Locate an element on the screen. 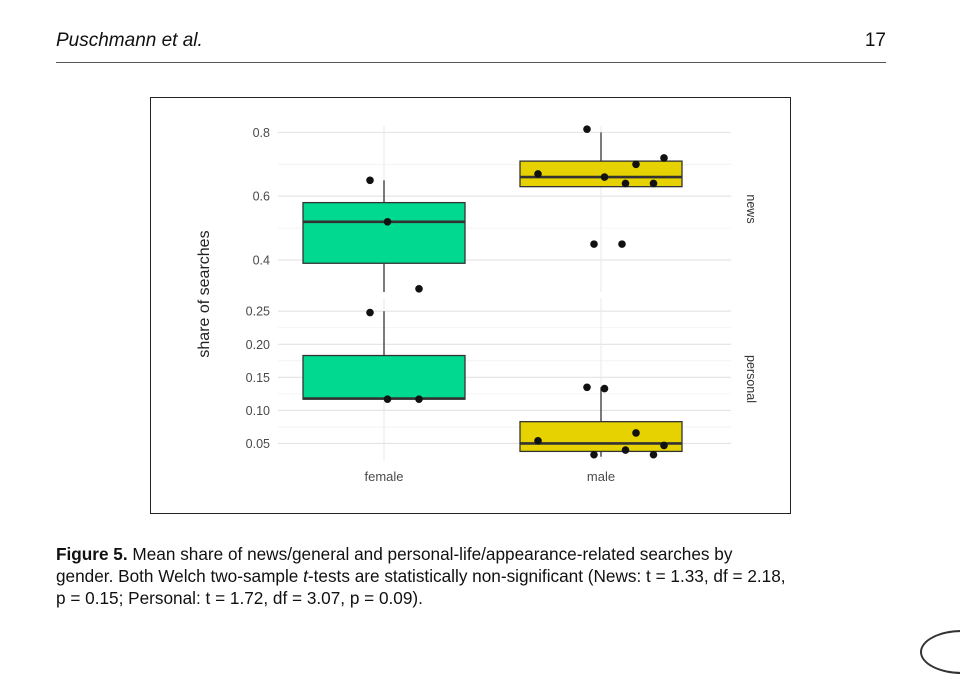 This screenshot has width=960, height=674. box-news-male is located at coordinates (601, 174).